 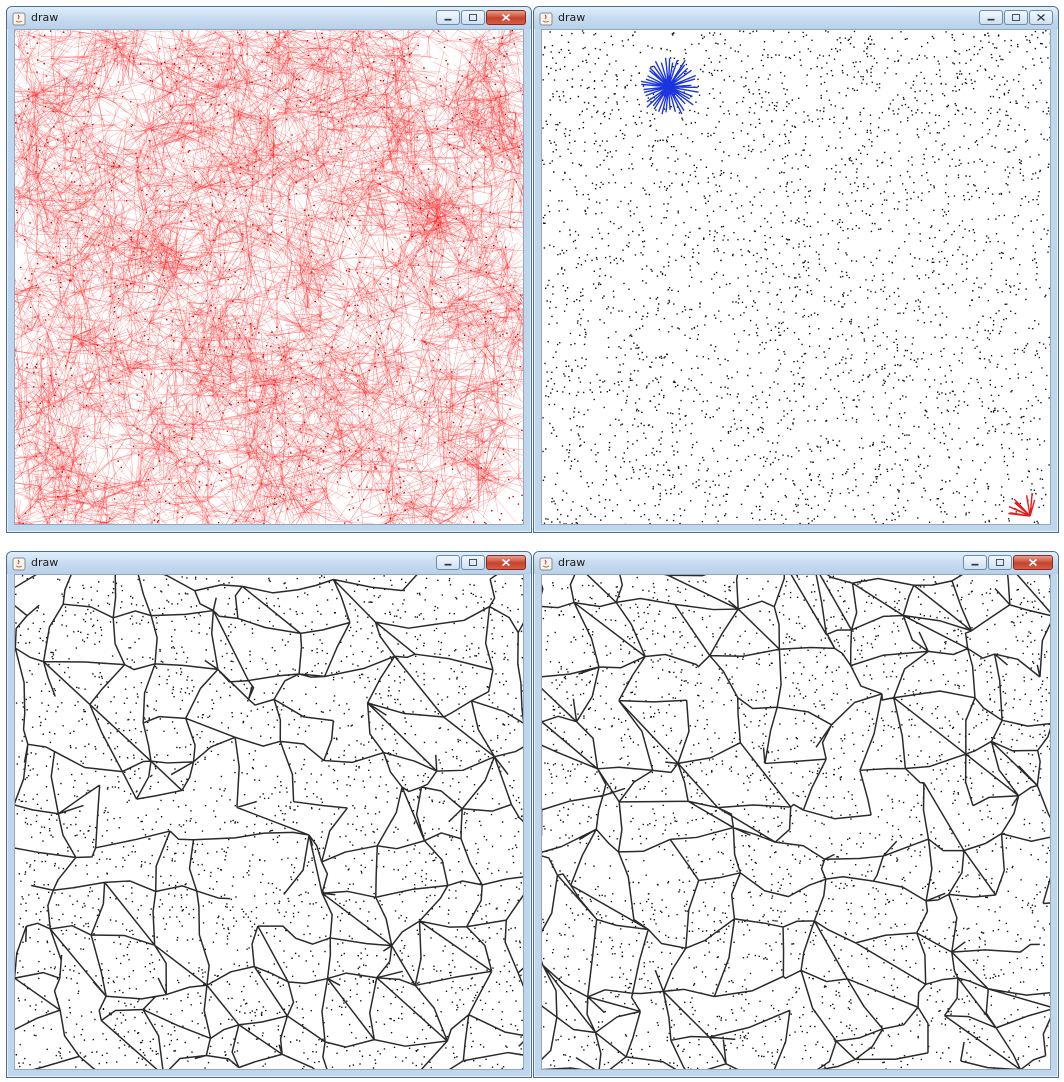 What do you see at coordinates (669, 86) in the screenshot?
I see `start-node-star` at bounding box center [669, 86].